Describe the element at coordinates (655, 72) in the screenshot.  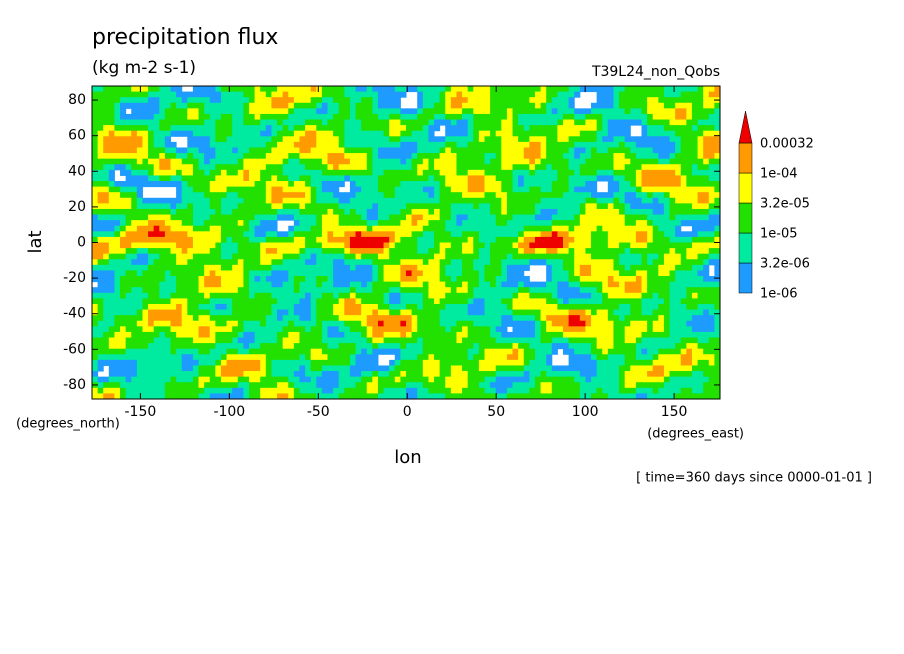
I see `dataset-label: T39L24_non_Qobs` at that location.